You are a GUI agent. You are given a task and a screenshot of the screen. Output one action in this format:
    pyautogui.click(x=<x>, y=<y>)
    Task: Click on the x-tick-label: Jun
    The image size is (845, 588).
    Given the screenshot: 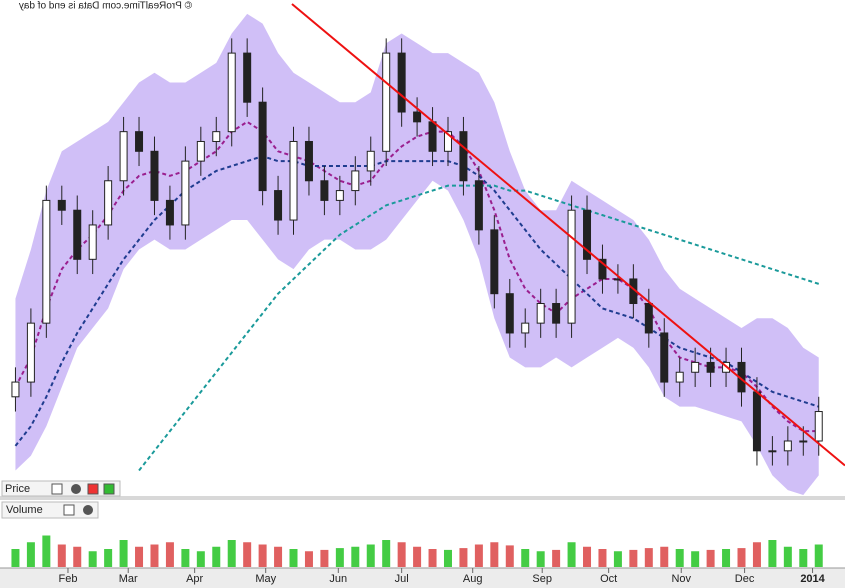 What is the action you would take?
    pyautogui.click(x=338, y=579)
    